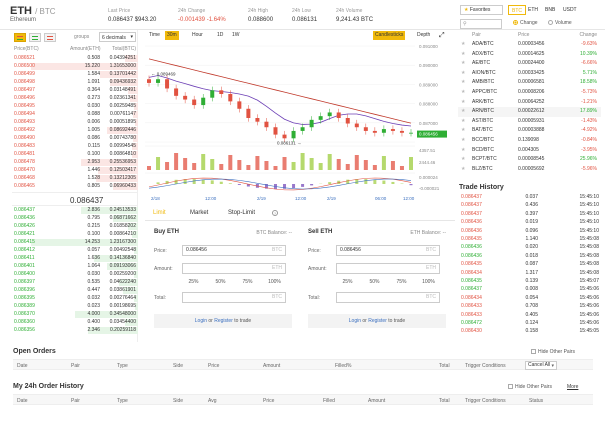 The height and width of the screenshot is (423, 605). I want to click on ask-row: 0.086493 0.006 0.00051895, so click(75, 122).